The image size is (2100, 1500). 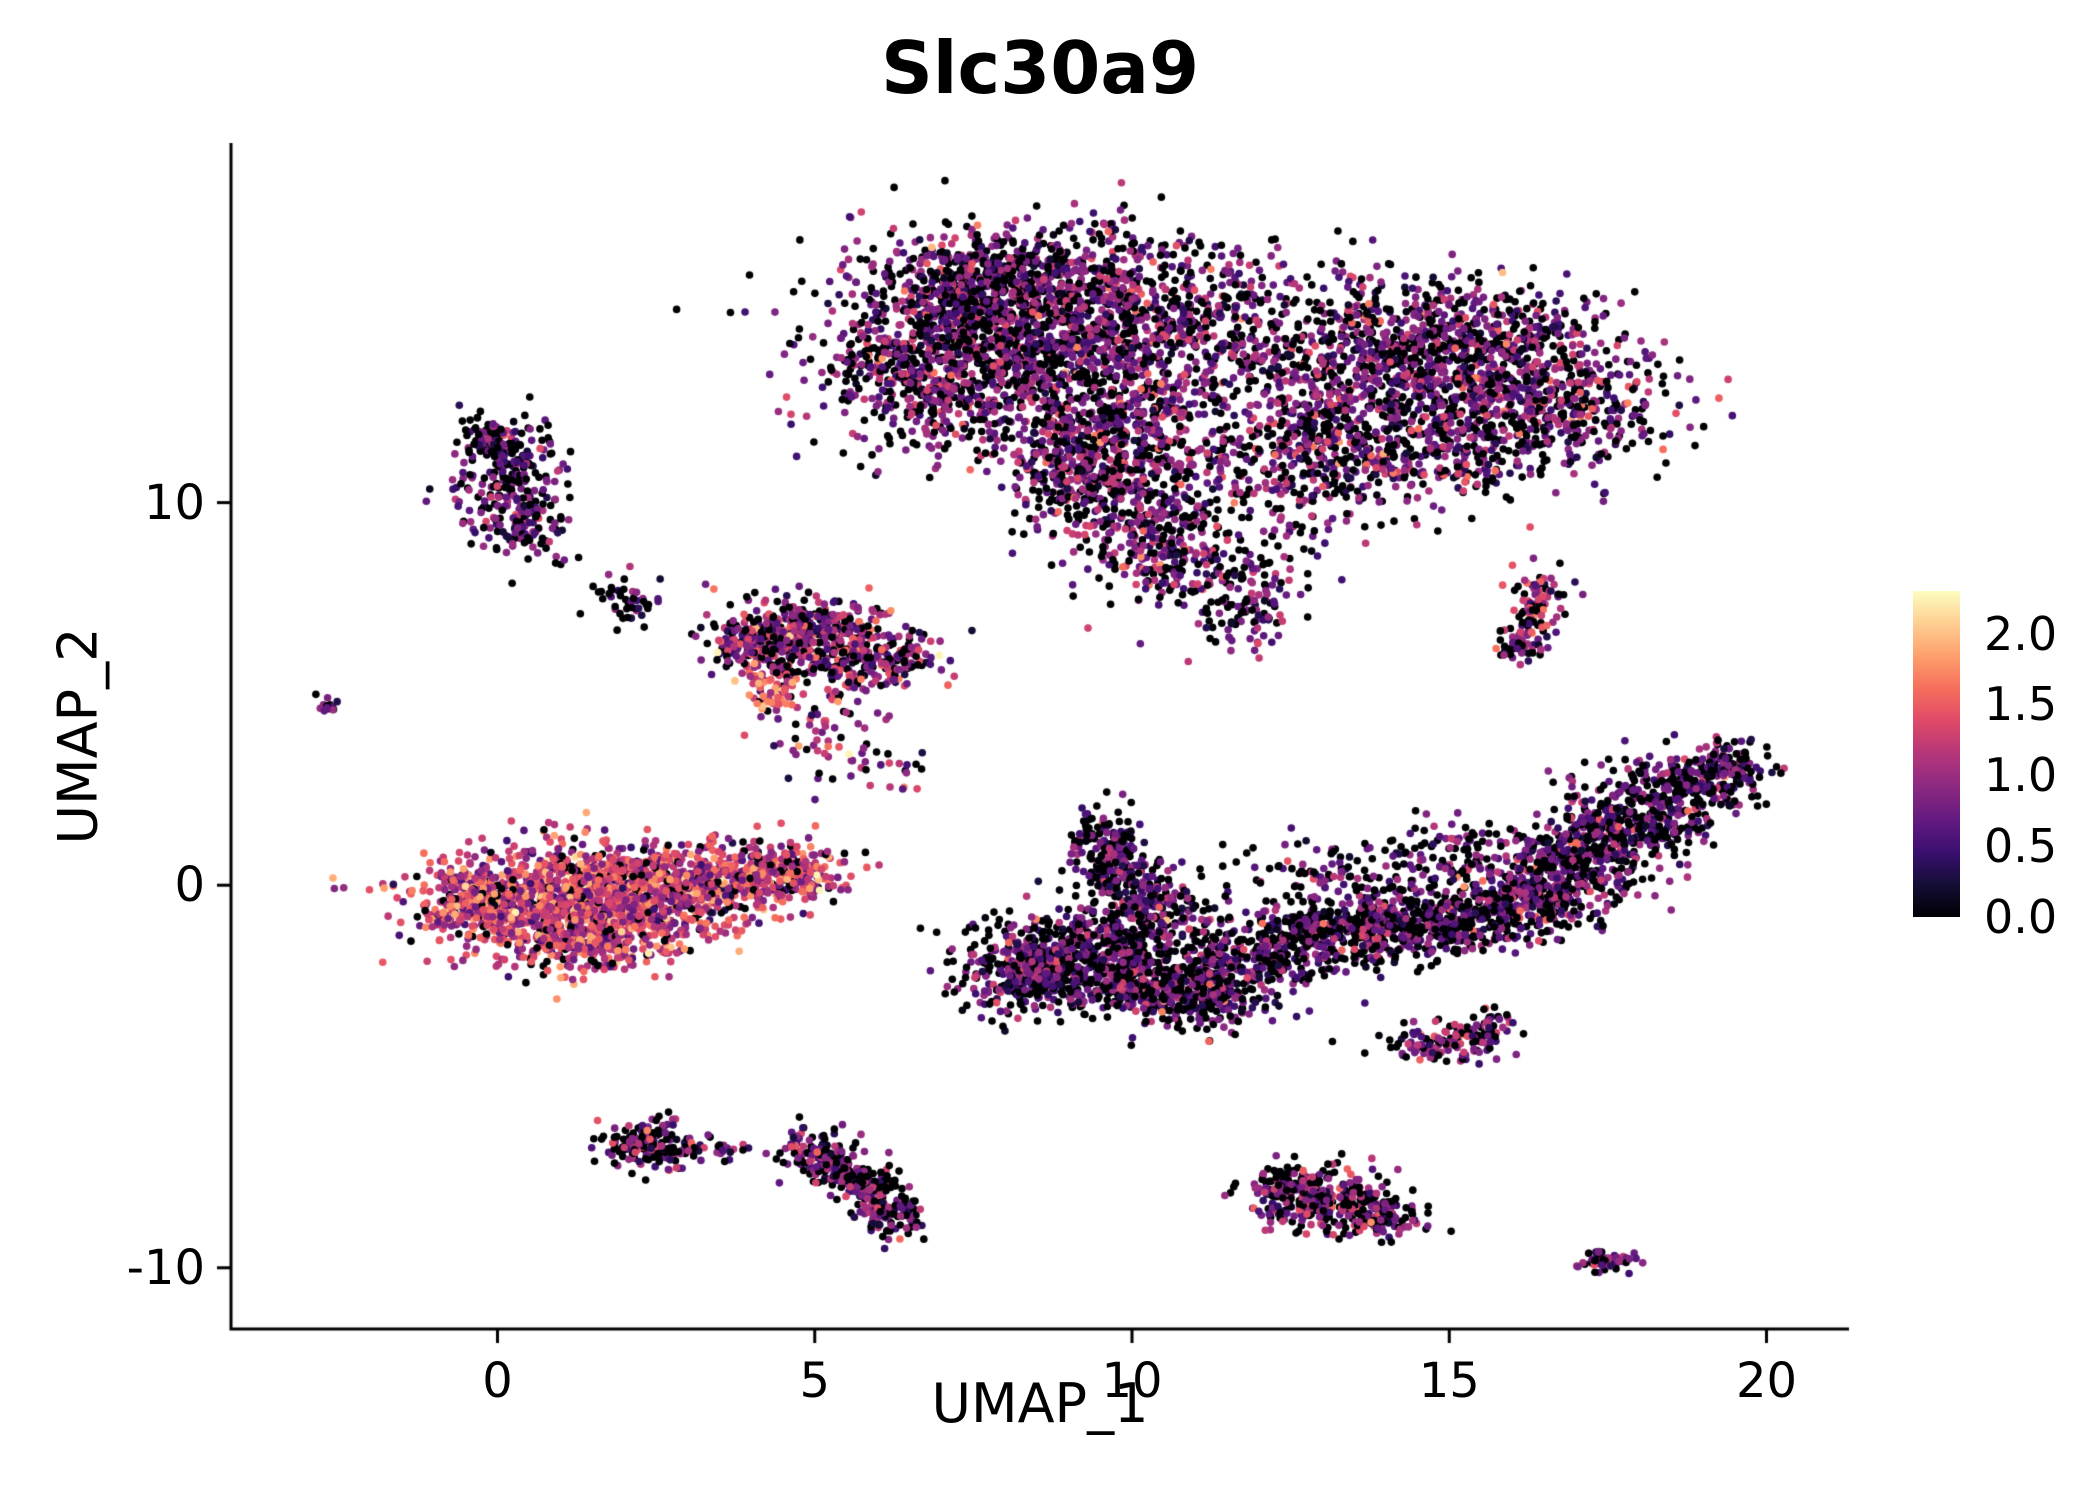 I want to click on x-tick-label: 0, so click(x=497, y=1381).